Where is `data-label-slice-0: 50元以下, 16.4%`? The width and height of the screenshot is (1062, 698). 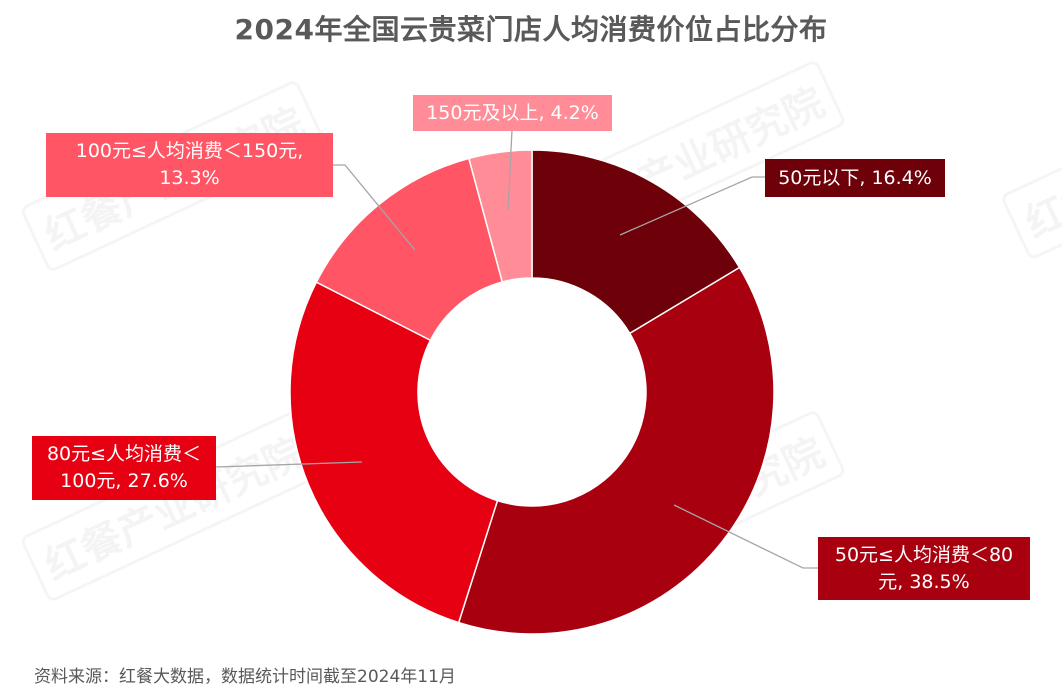
data-label-slice-0: 50元以下, 16.4% is located at coordinates (855, 178).